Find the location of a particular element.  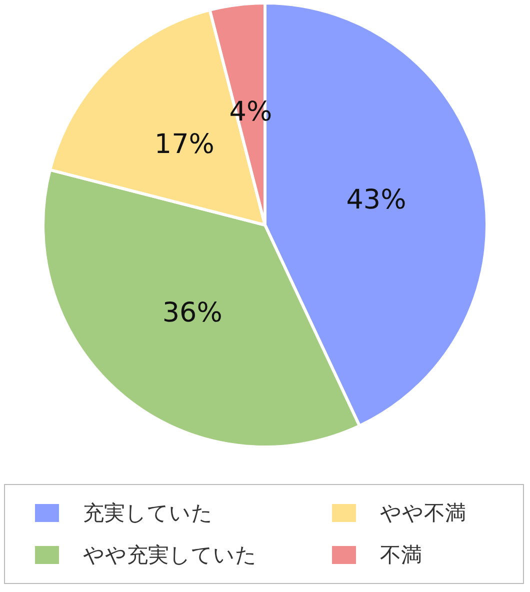

data-label: 43% is located at coordinates (376, 200).